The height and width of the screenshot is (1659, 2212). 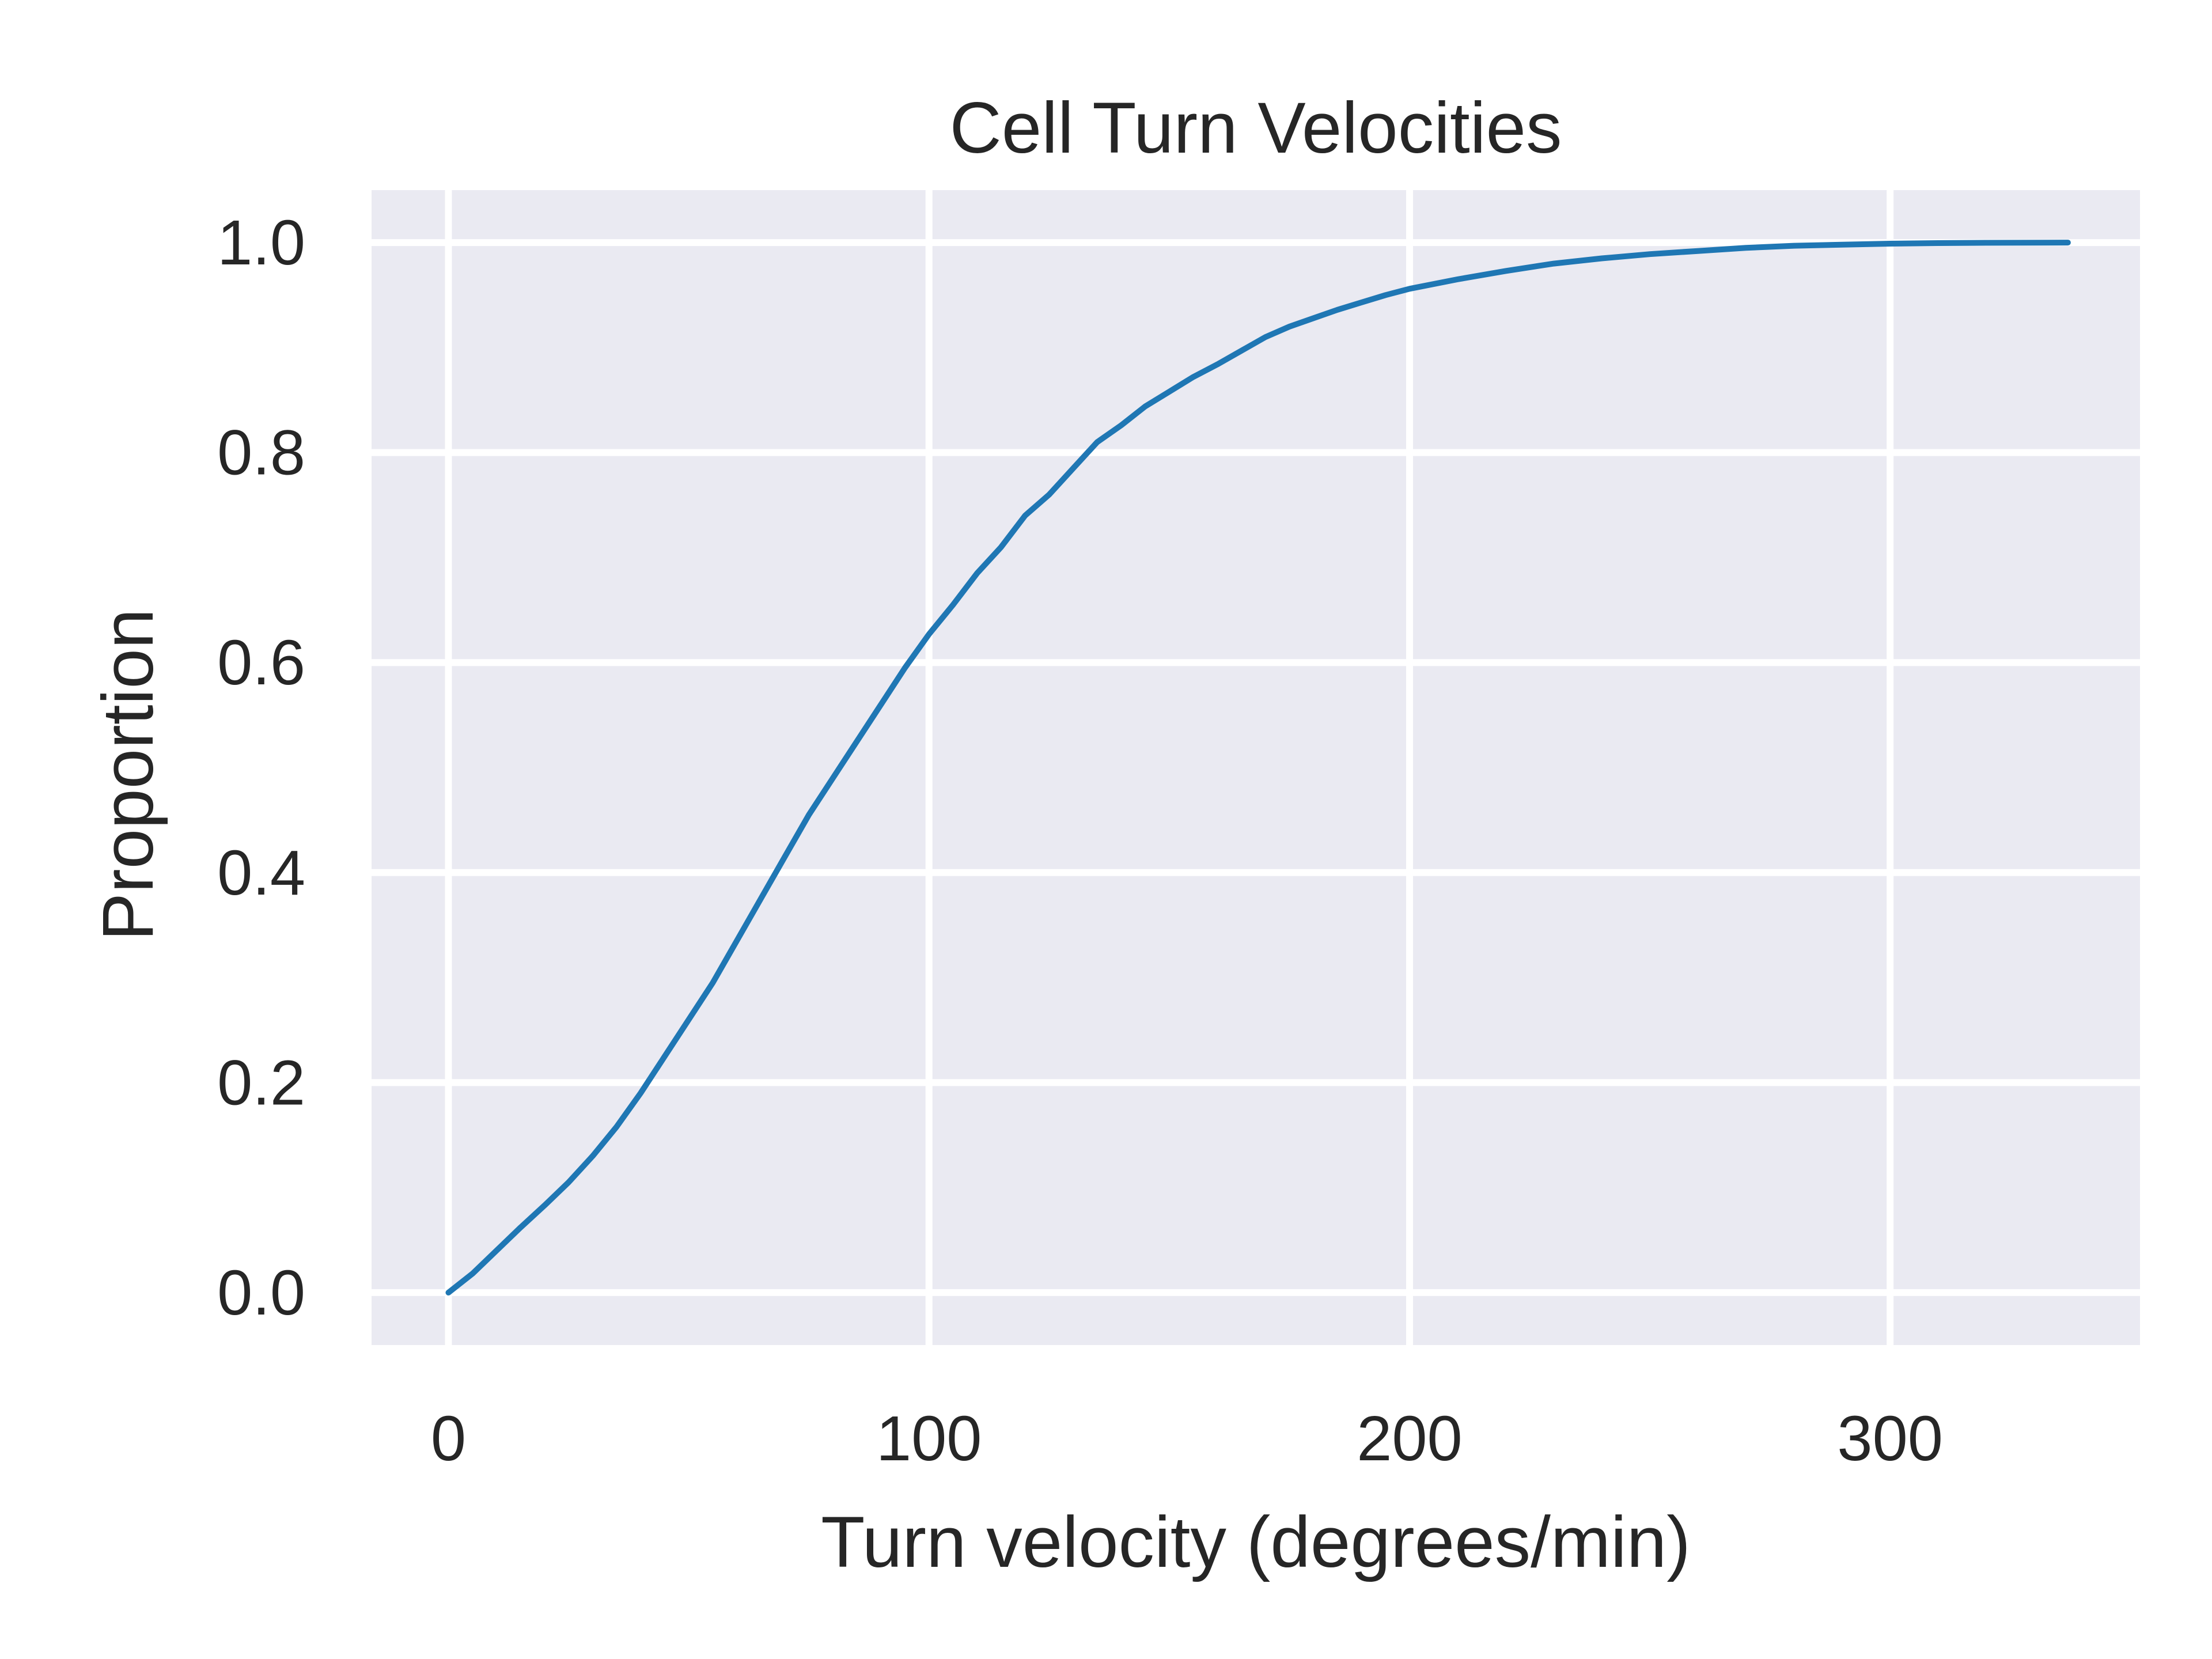 I want to click on x-tick-label: 0, so click(x=448, y=1438).